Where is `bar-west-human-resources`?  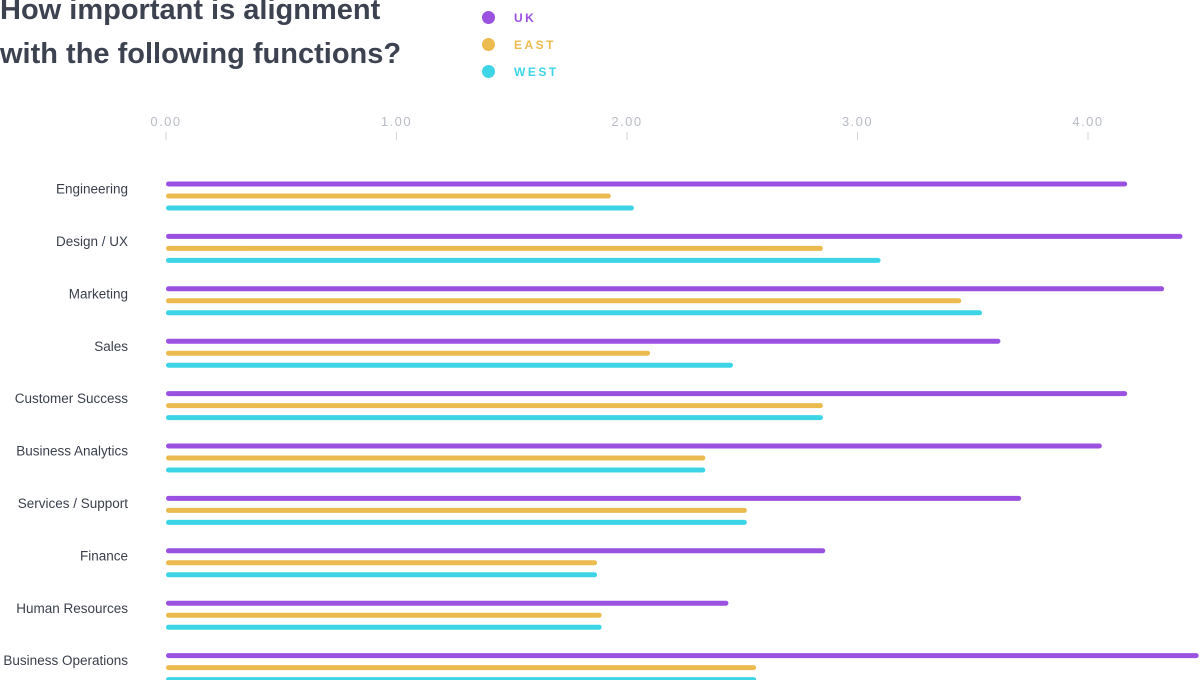
bar-west-human-resources is located at coordinates (384, 627).